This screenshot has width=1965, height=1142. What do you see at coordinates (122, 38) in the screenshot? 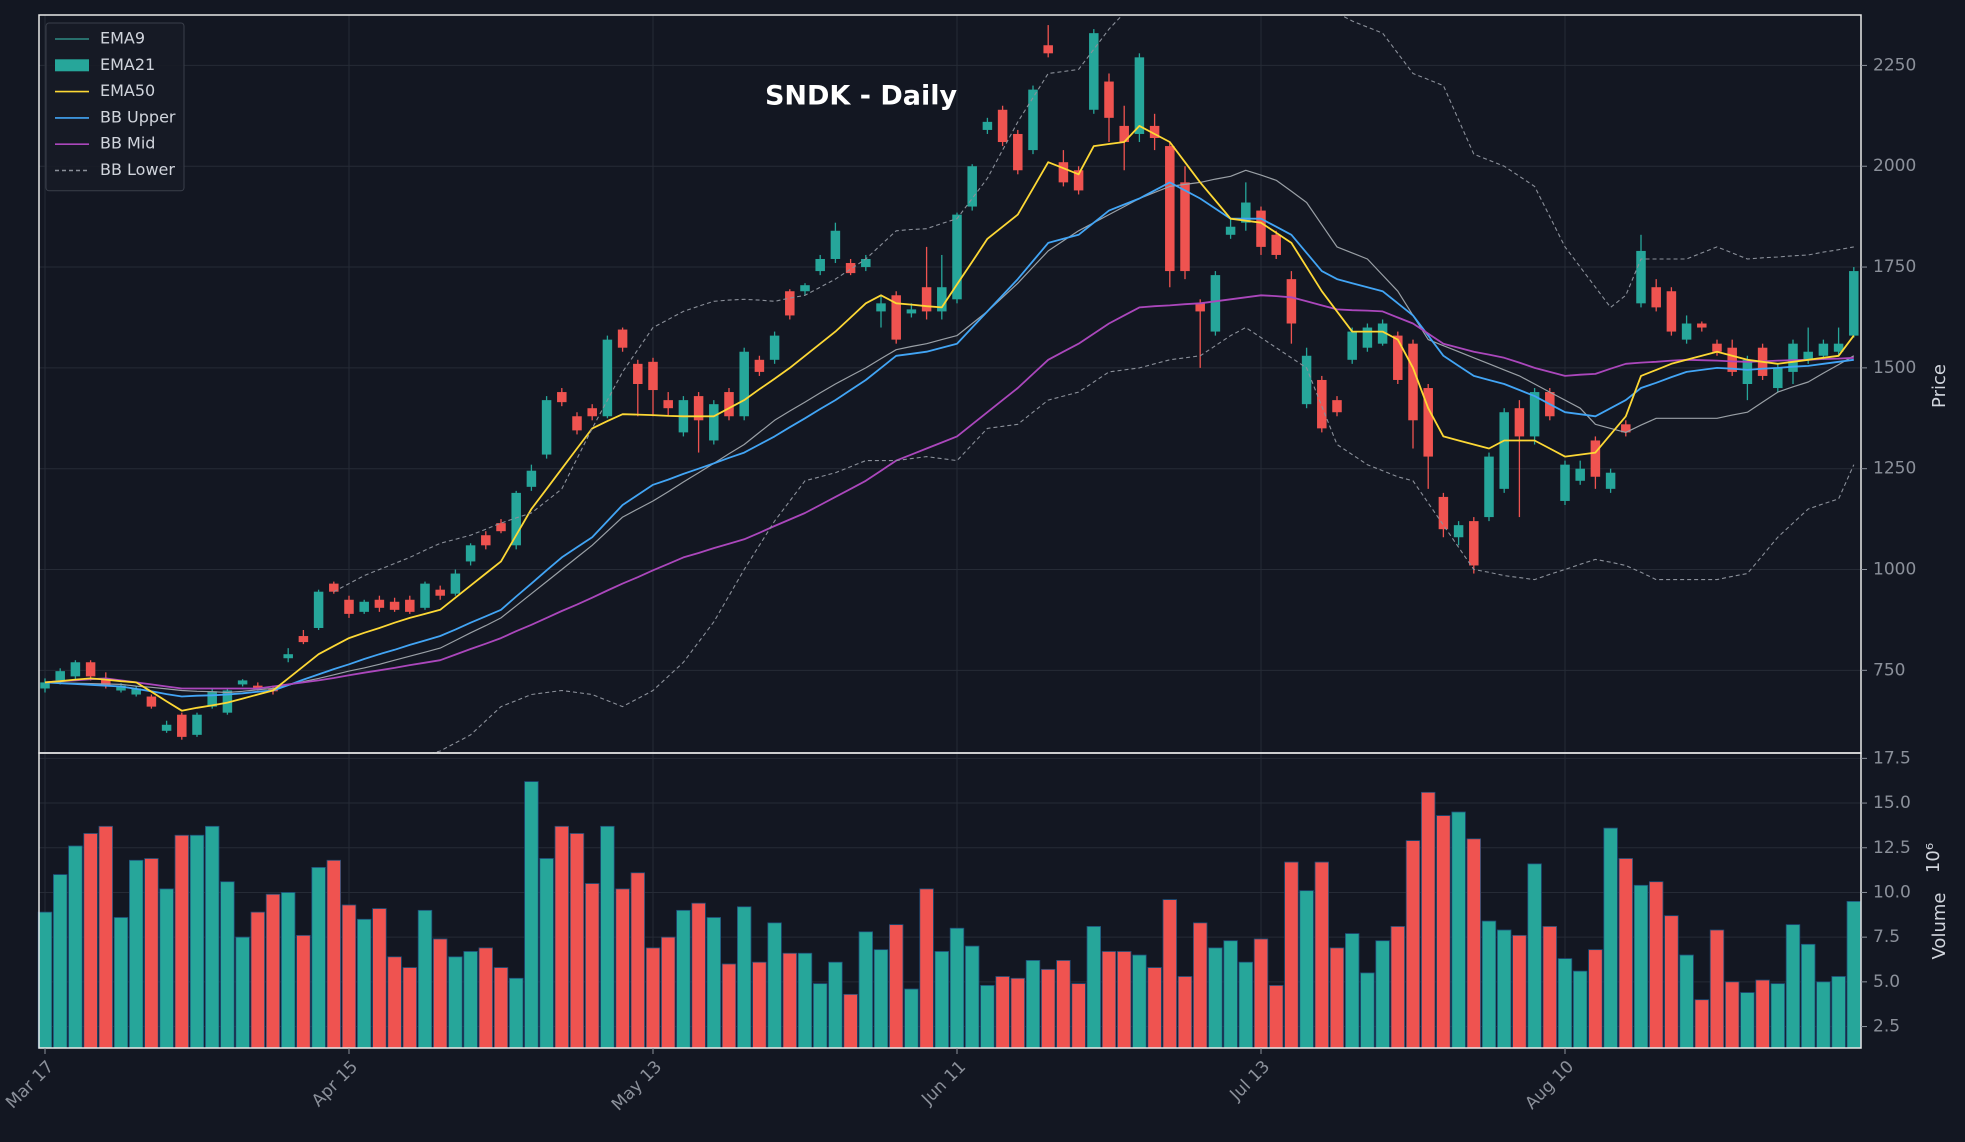
I see `legend-label: EMA9` at bounding box center [122, 38].